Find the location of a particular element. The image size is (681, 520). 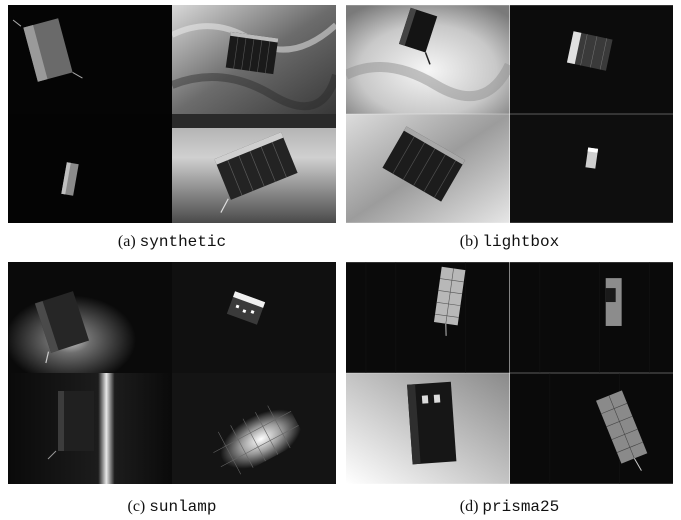

caption-label: (d) is located at coordinates (469, 506).